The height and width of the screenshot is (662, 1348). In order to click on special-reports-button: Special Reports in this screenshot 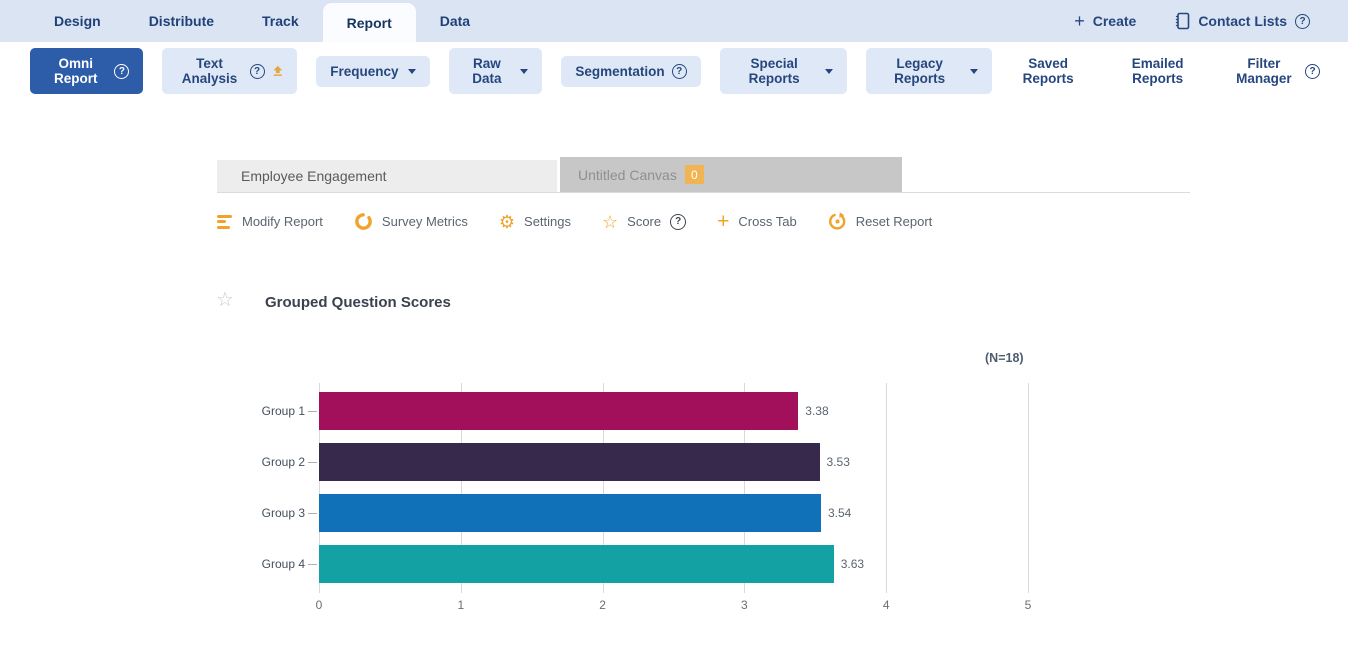, I will do `click(783, 71)`.